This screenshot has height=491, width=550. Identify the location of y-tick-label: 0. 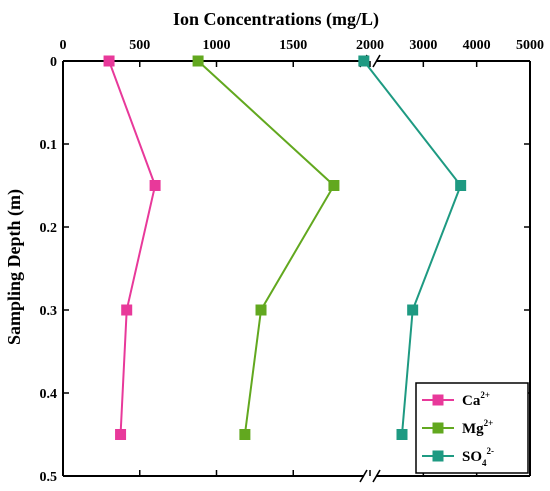
(53, 62).